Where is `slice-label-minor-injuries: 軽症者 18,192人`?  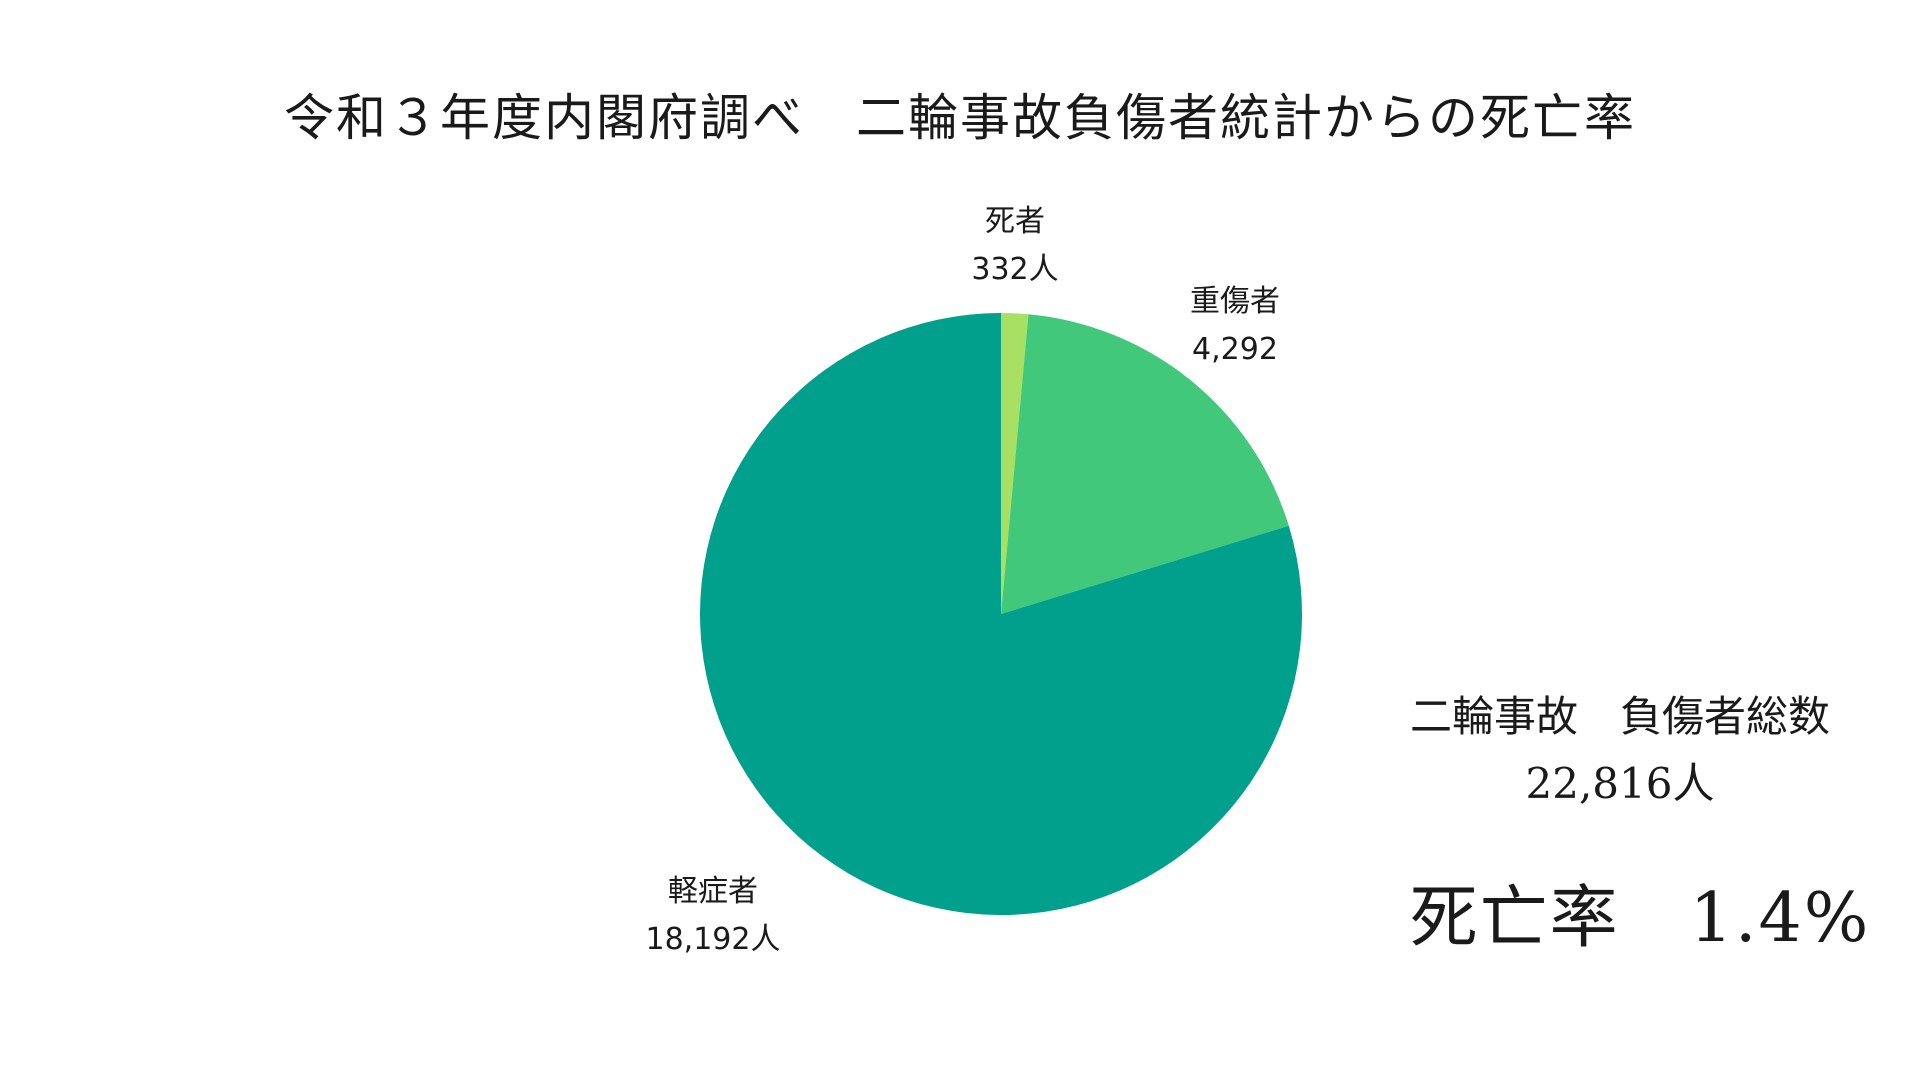
slice-label-minor-injuries: 軽症者 18,192人 is located at coordinates (713, 916).